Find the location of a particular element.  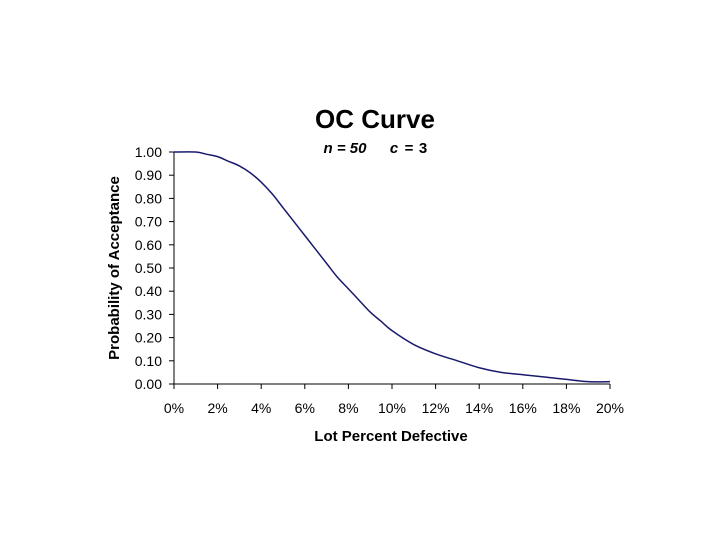

x-tick-label: 16% is located at coordinates (523, 408).